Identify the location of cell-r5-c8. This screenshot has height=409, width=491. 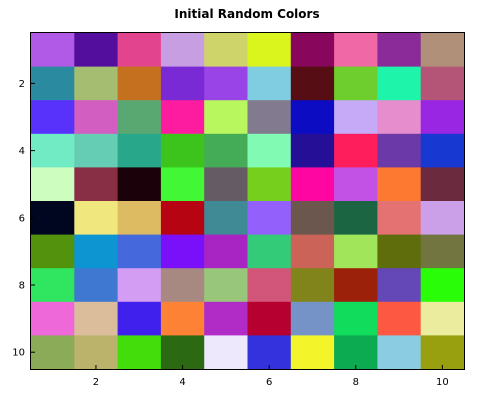
(356, 184).